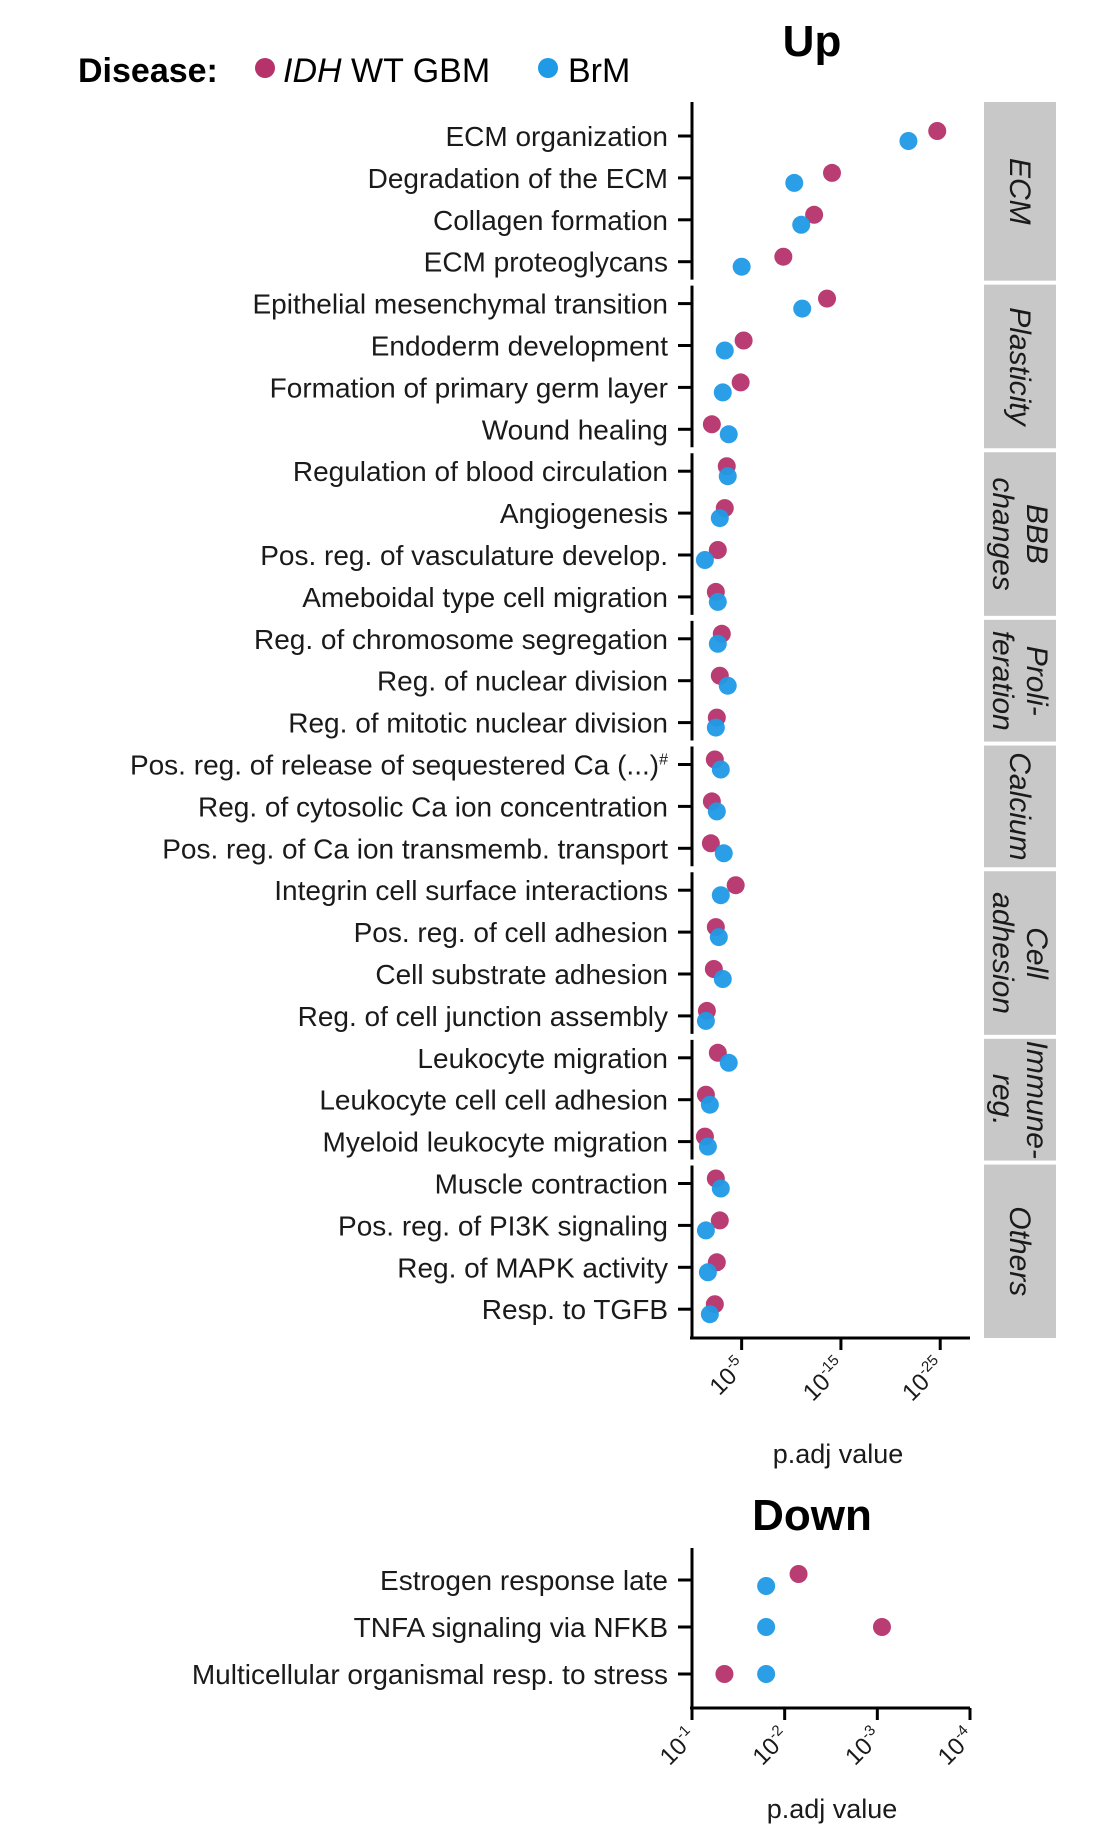  I want to click on facet-label-line: Immune-, so click(1036, 1100).